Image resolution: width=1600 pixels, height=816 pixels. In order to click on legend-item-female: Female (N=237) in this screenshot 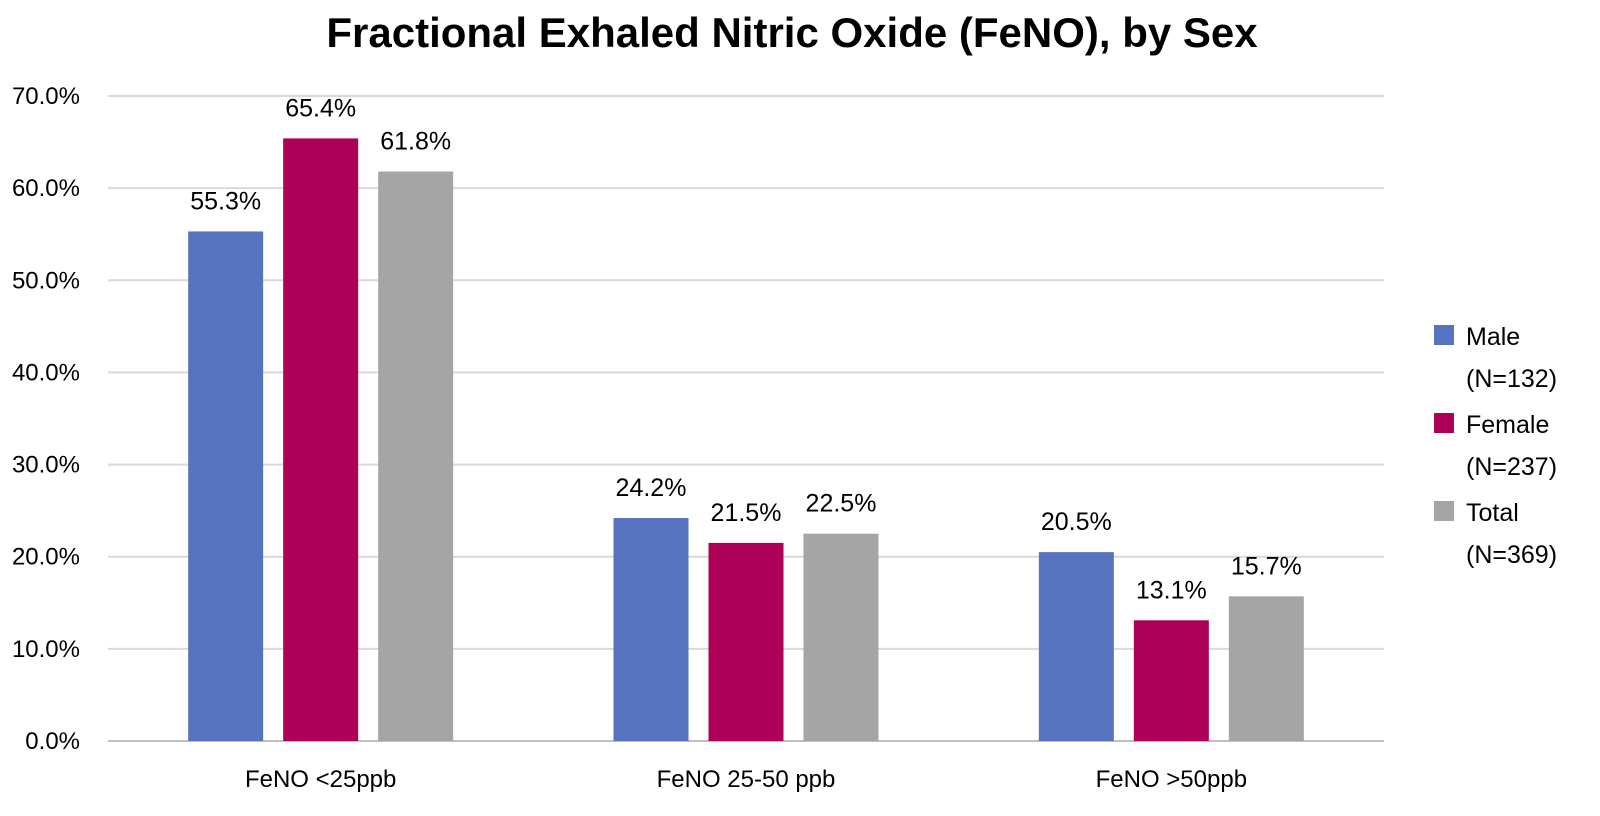, I will do `click(1495, 446)`.